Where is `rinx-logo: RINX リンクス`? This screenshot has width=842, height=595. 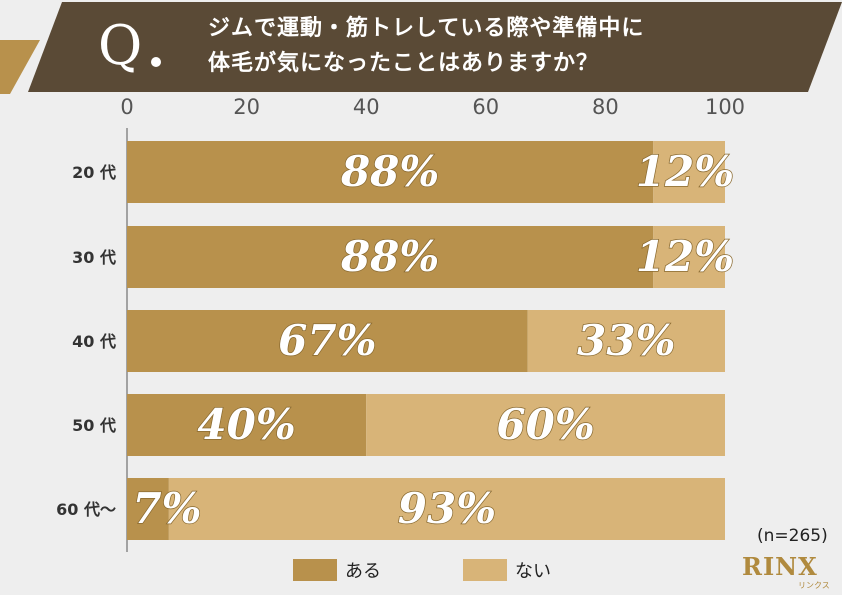 rinx-logo: RINX リンクス is located at coordinates (792, 572).